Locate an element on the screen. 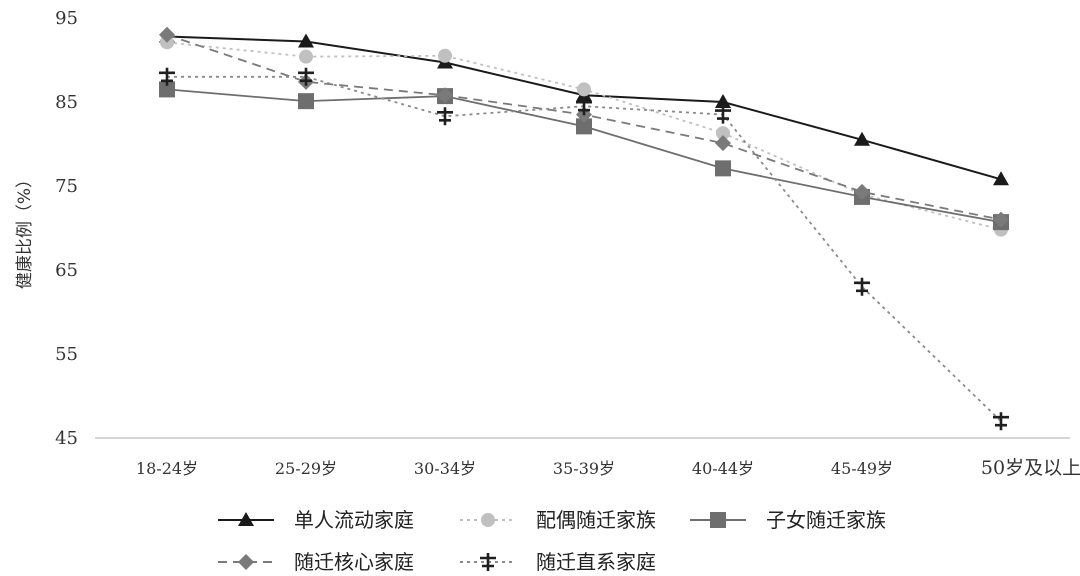  x-tick-label: 45-49岁 is located at coordinates (862, 468).